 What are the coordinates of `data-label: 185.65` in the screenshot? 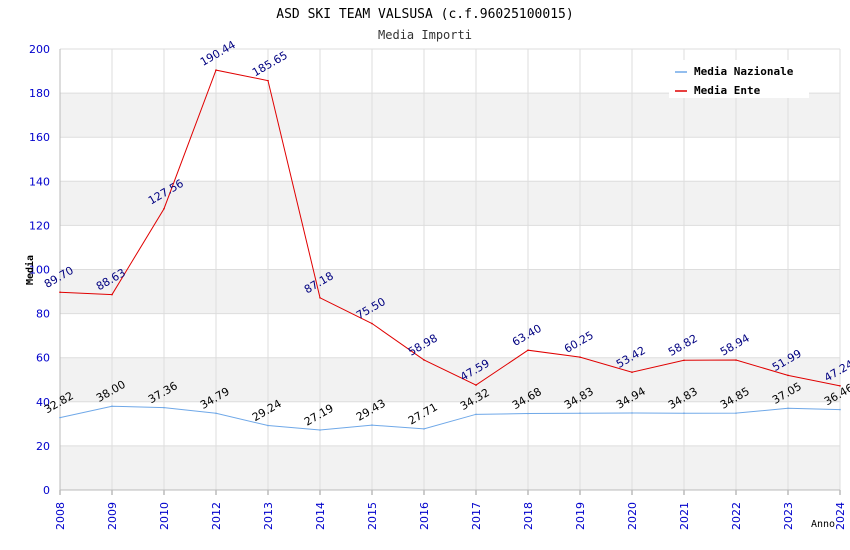 It's located at (270, 64).